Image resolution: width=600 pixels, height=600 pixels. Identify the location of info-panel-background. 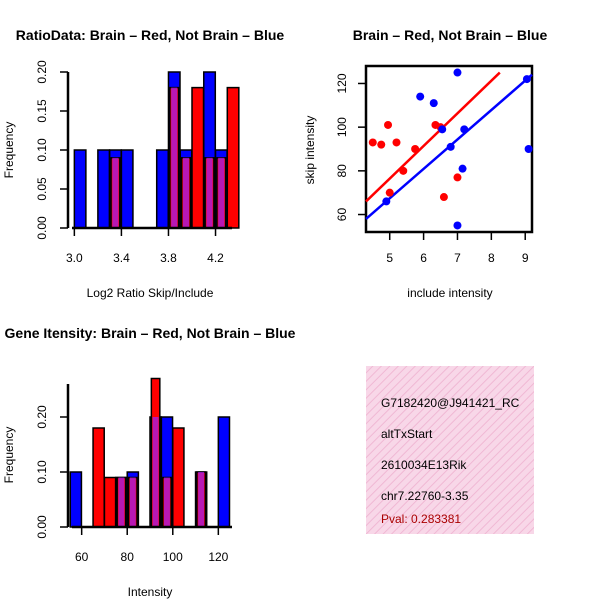
(450, 450).